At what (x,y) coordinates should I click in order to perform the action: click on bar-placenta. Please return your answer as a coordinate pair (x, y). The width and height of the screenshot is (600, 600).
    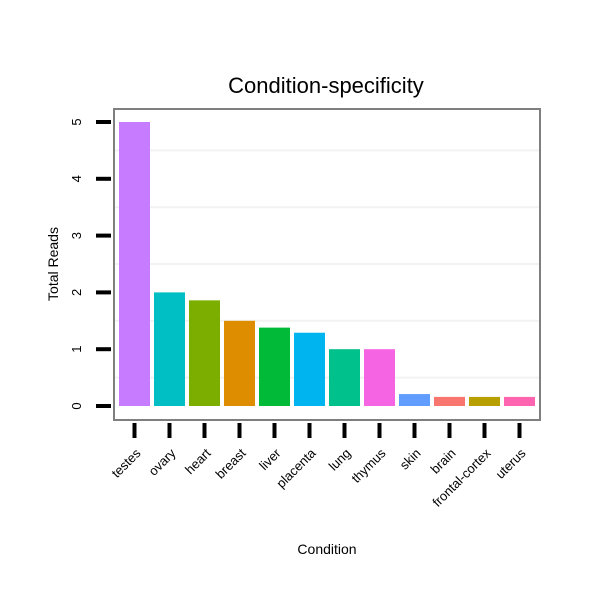
    Looking at the image, I should click on (309, 369).